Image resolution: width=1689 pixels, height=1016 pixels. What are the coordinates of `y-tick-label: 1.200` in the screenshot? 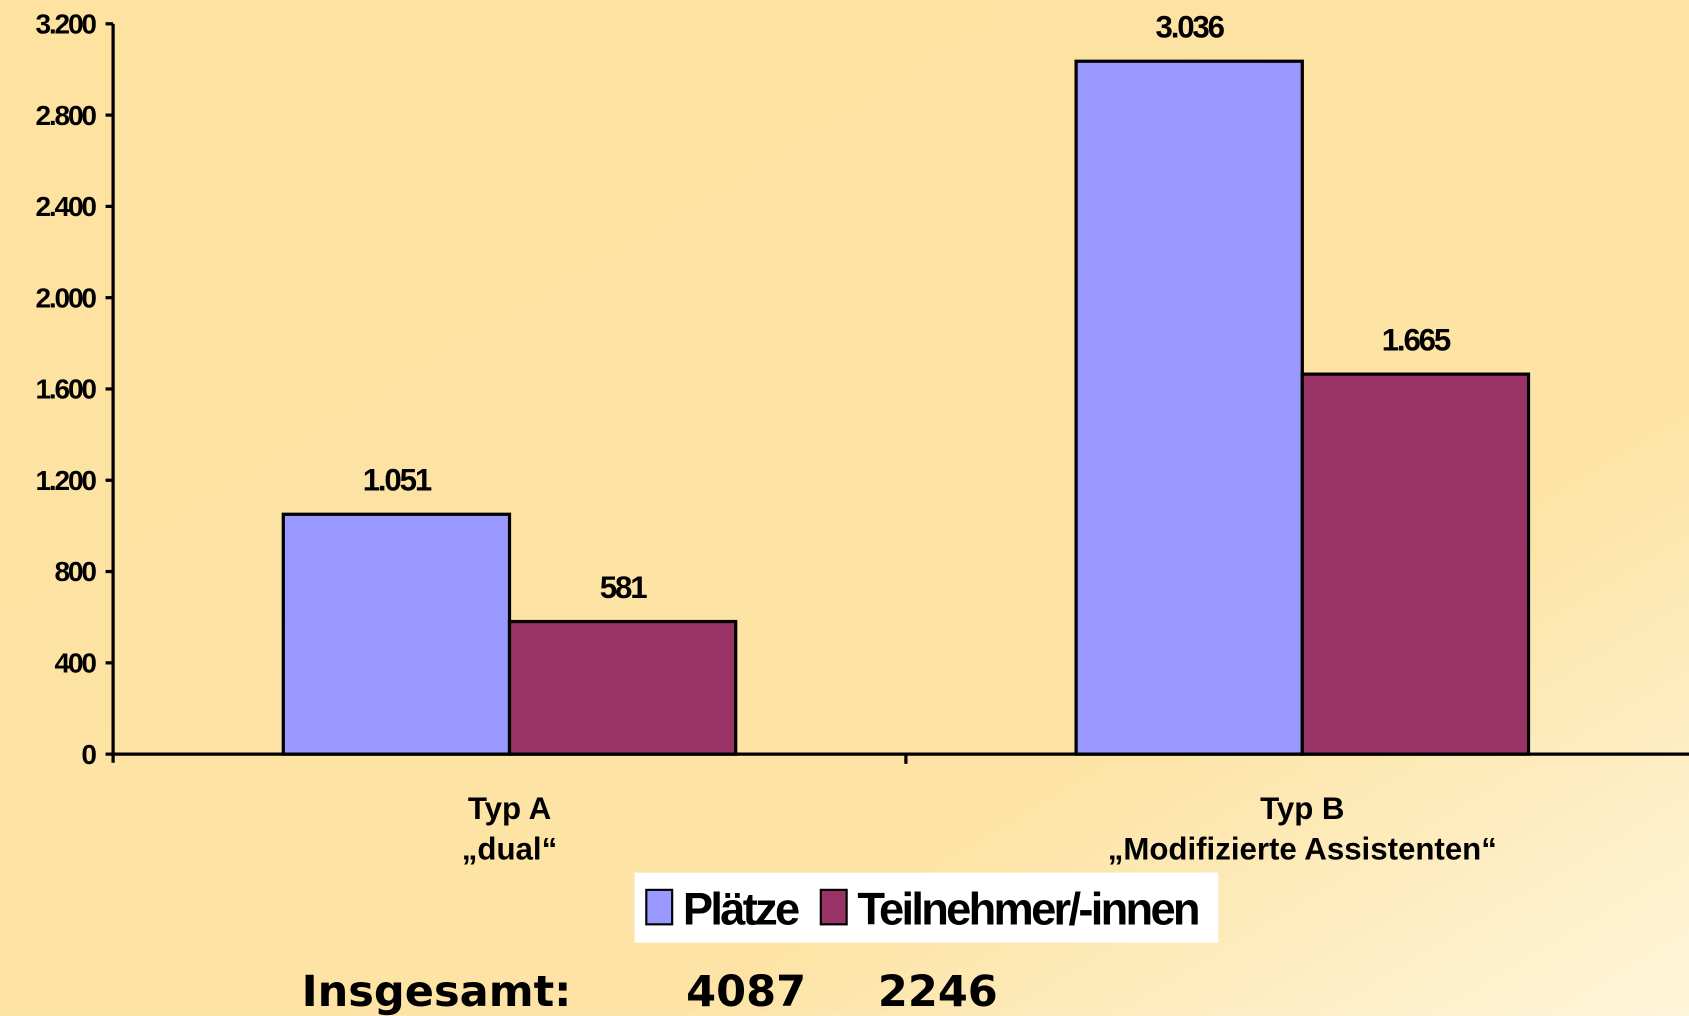 It's located at (65, 480).